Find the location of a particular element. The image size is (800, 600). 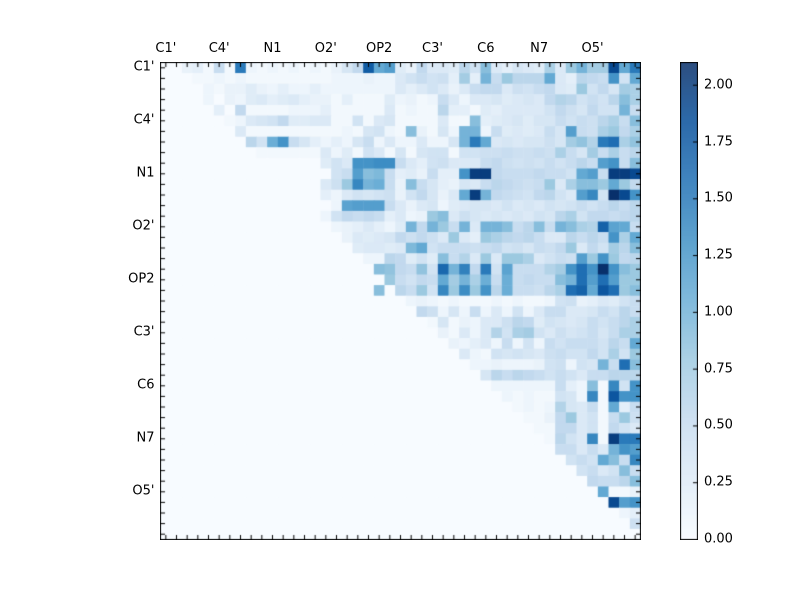

colorbar-canvas is located at coordinates (688, 300).